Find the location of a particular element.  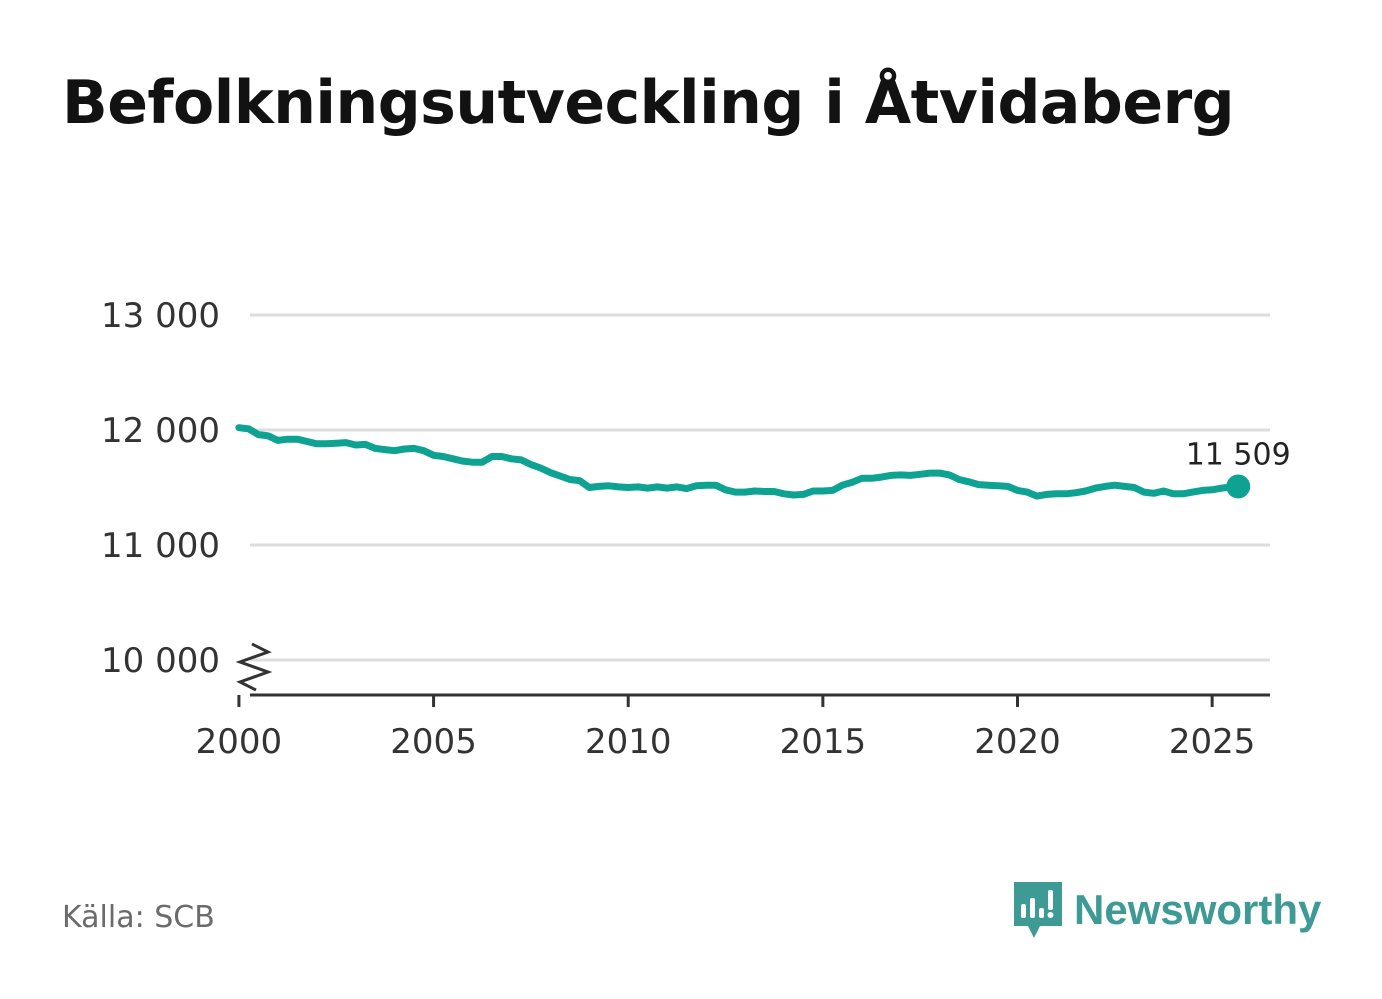

brand-name: Newsworthy is located at coordinates (1198, 909).